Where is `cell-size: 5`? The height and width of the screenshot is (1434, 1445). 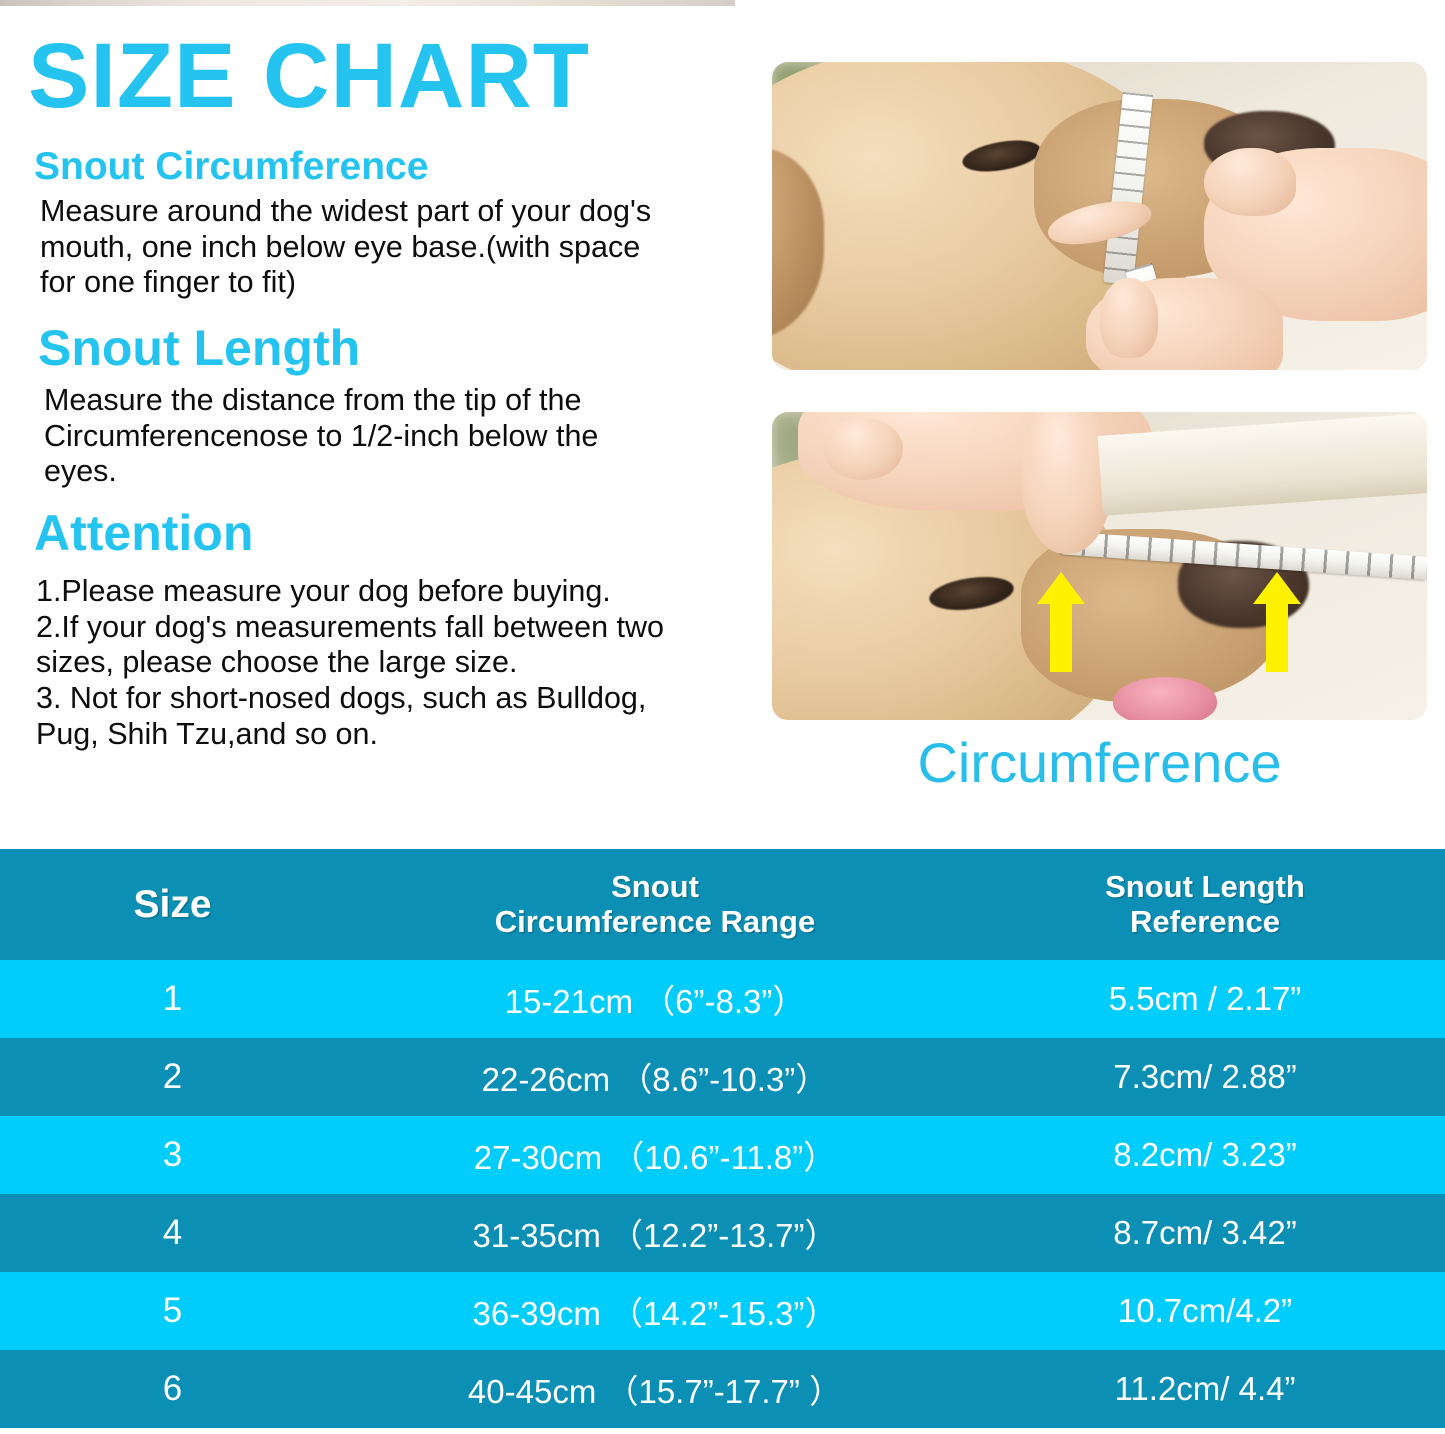 cell-size: 5 is located at coordinates (172, 1311).